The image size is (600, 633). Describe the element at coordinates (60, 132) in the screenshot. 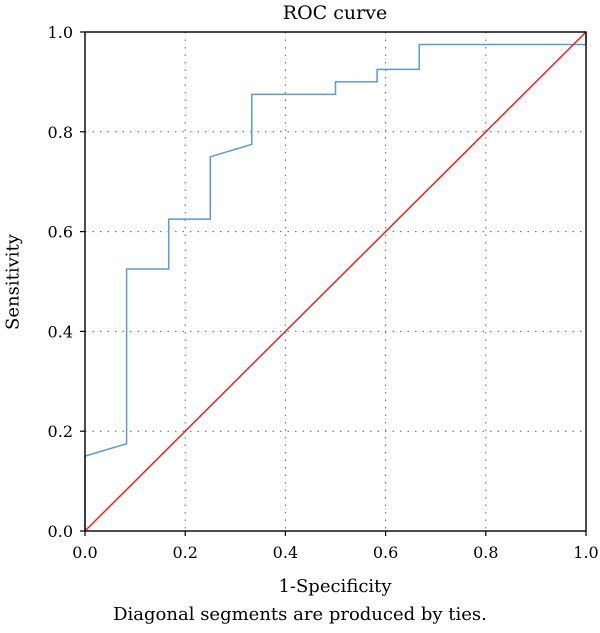

I see `y-tick-label: 0.8` at that location.